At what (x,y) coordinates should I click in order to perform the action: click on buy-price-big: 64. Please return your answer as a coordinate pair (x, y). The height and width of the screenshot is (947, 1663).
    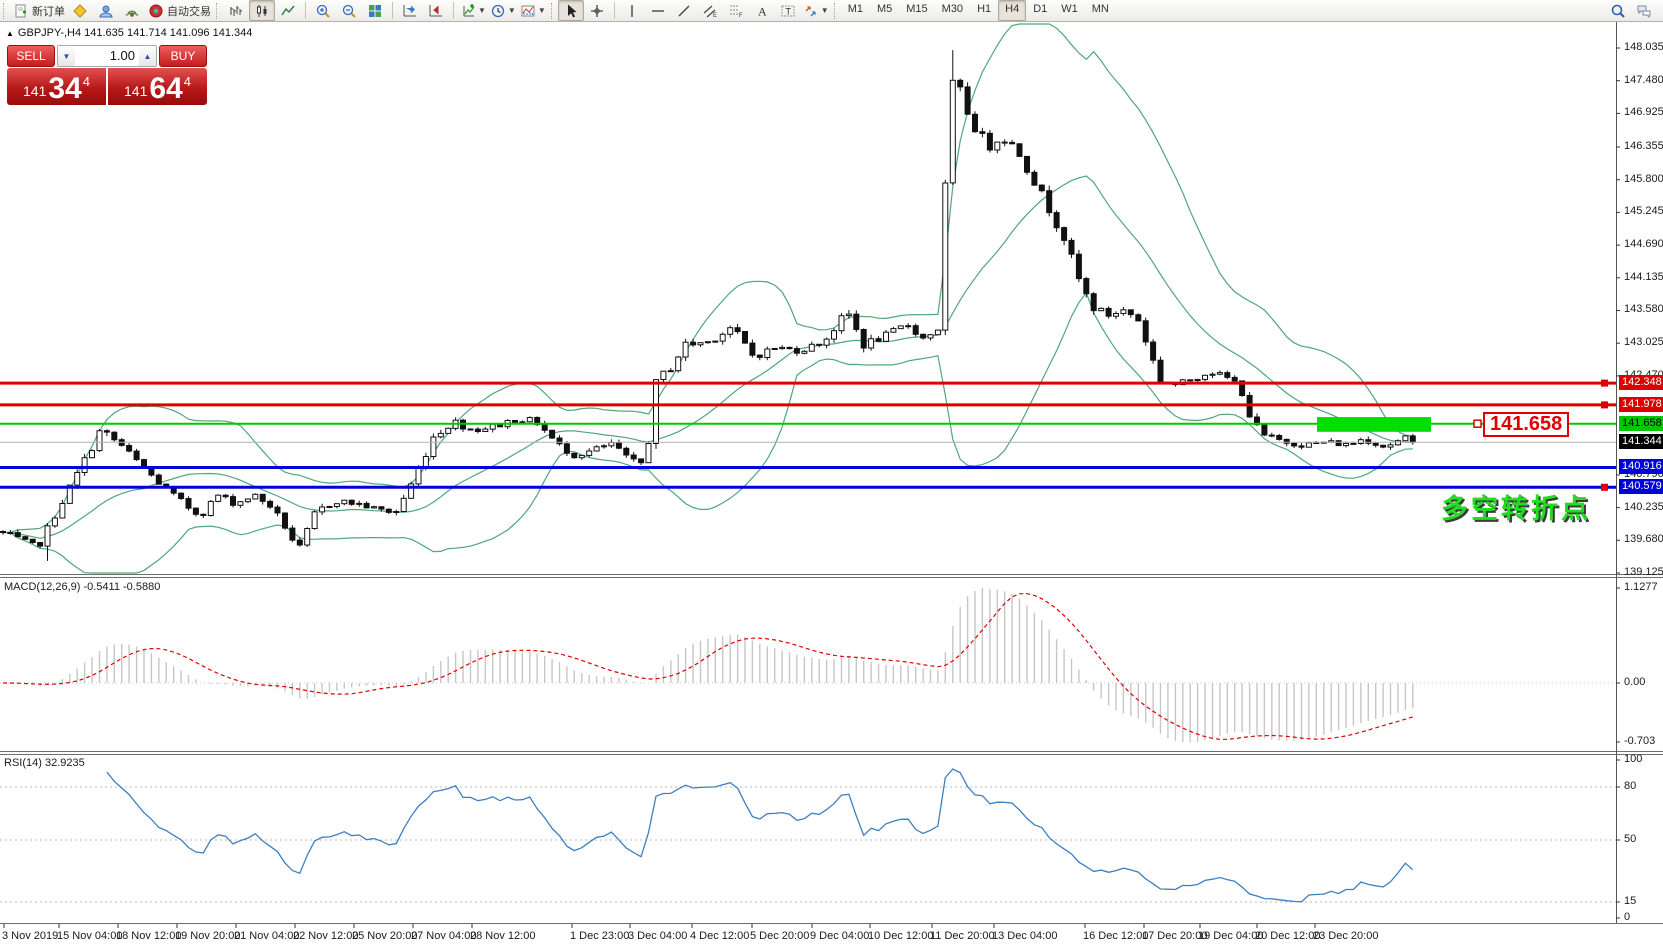
    Looking at the image, I should click on (166, 88).